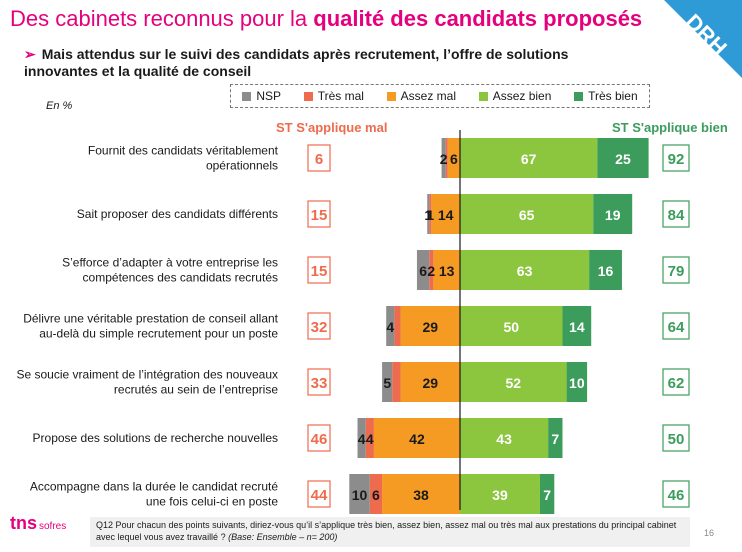  I want to click on st-mal-value: 33, so click(319, 383).